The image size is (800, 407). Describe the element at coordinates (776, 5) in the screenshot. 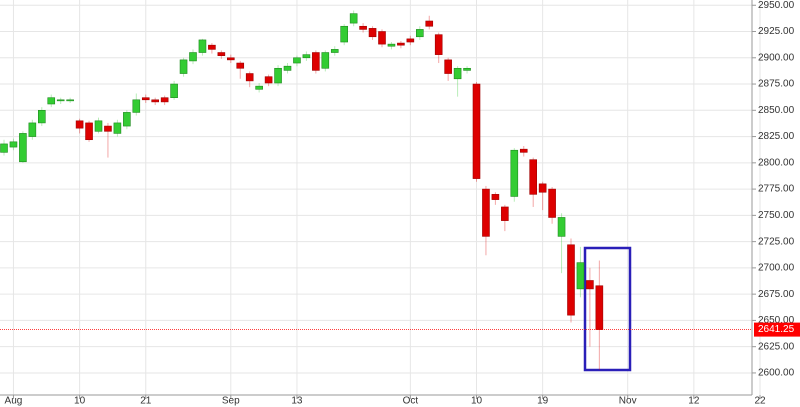

I see `y-tick-label: 2950.00` at that location.